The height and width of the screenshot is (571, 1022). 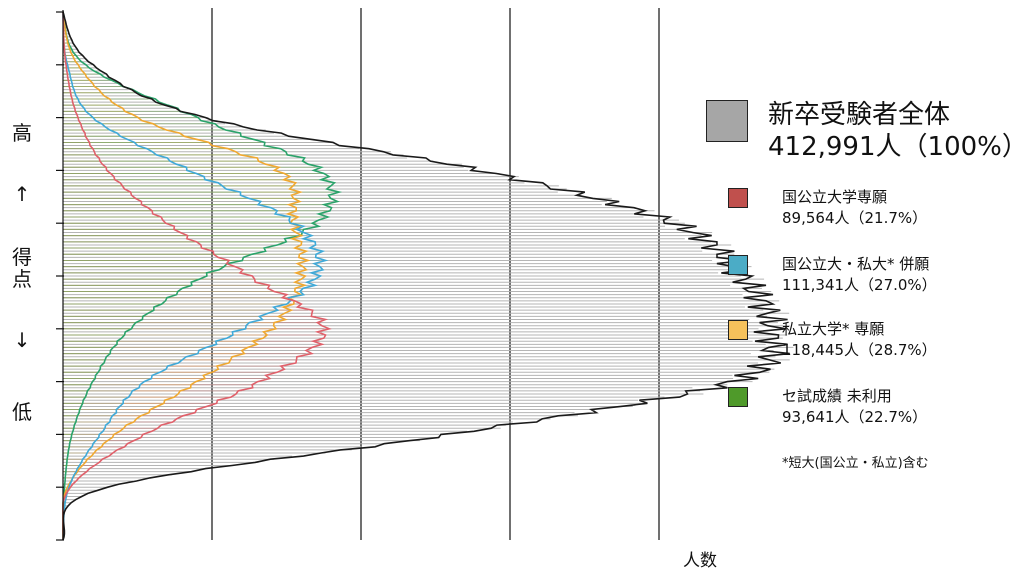 I want to click on legend-value: 118,445人（28.7%）, so click(x=859, y=350).